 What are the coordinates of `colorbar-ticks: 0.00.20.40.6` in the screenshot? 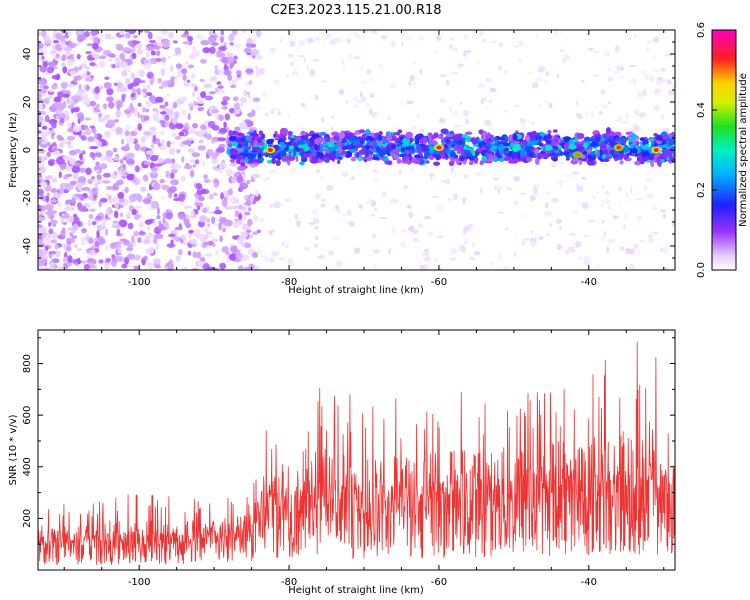 It's located at (706, 150).